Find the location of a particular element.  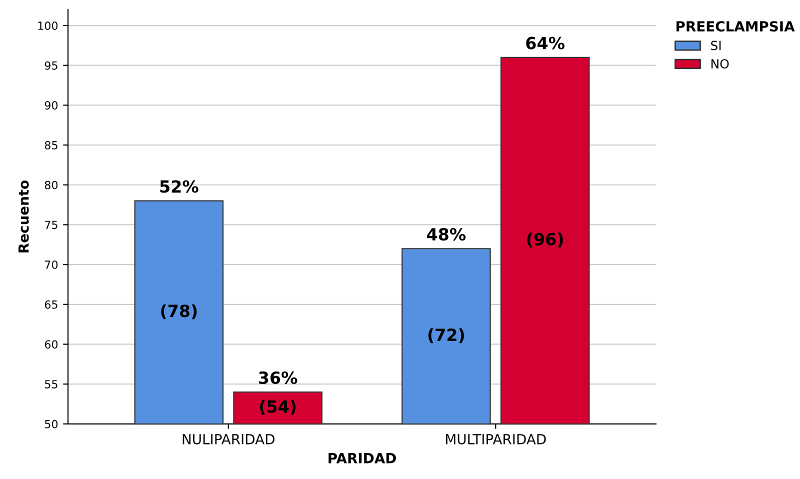

legend-label: SI is located at coordinates (716, 45).